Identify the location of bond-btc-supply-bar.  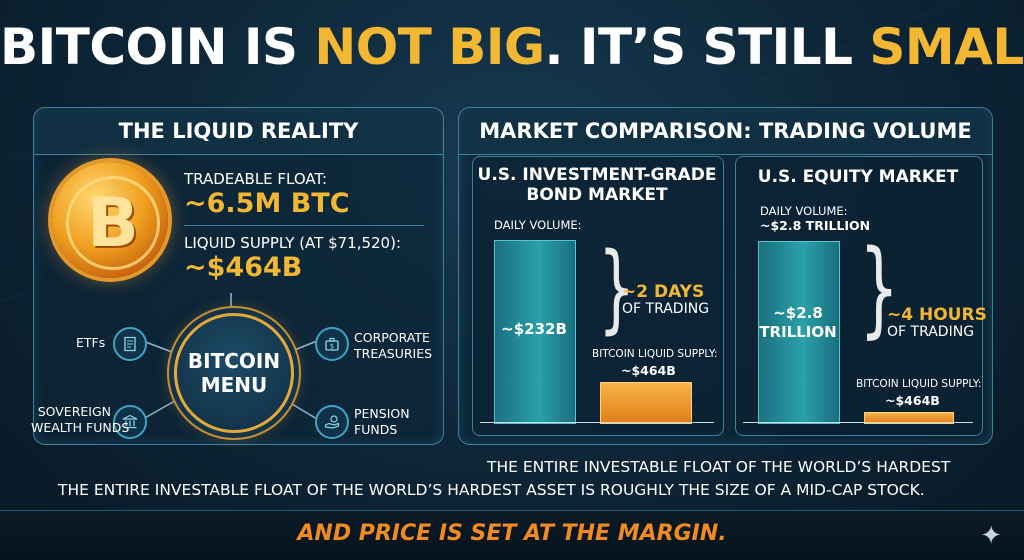
(646, 403).